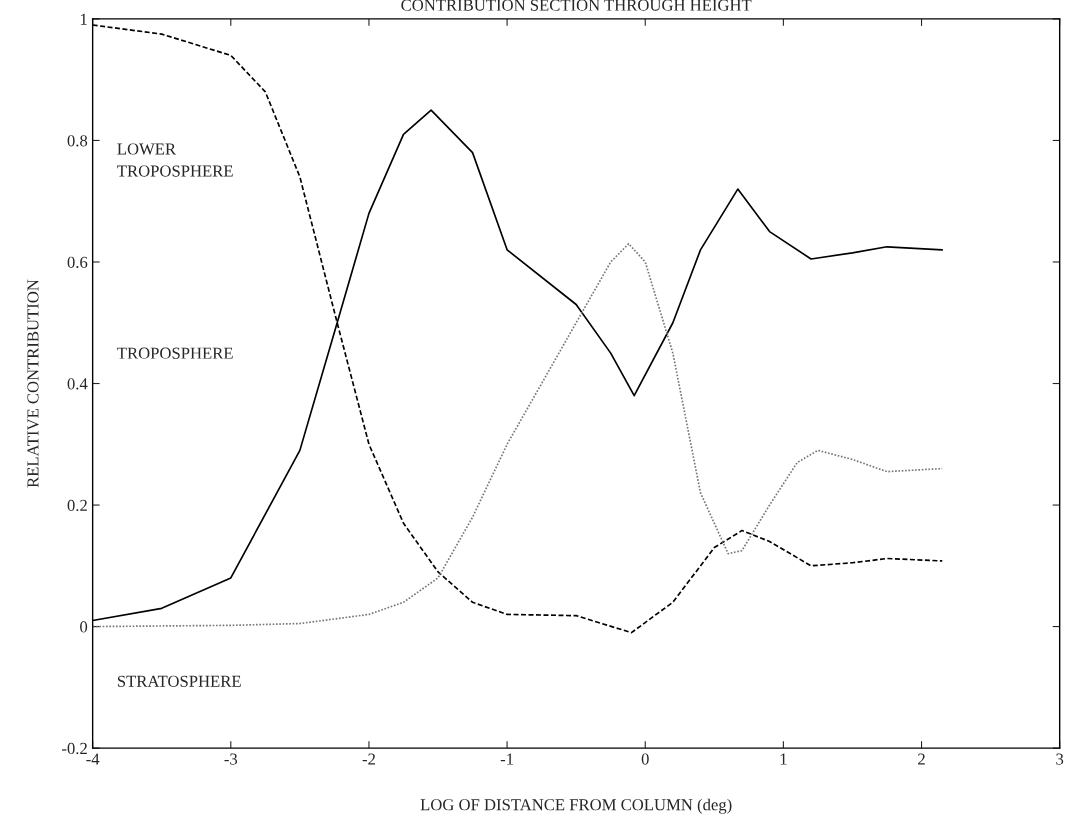 The image size is (1065, 823). Describe the element at coordinates (507, 759) in the screenshot. I see `x-tick-label: -1` at that location.